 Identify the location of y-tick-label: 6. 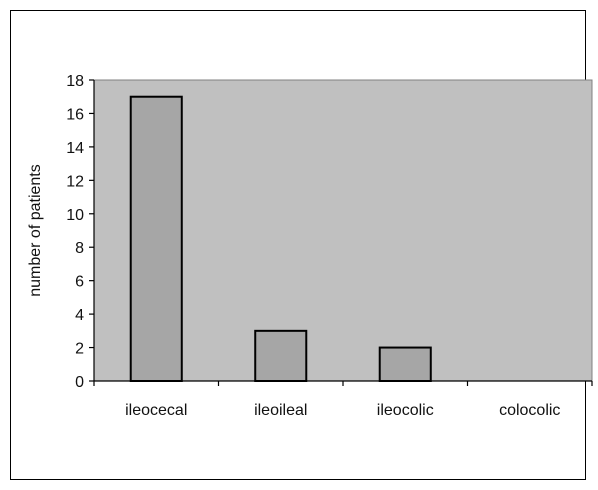
(79, 282).